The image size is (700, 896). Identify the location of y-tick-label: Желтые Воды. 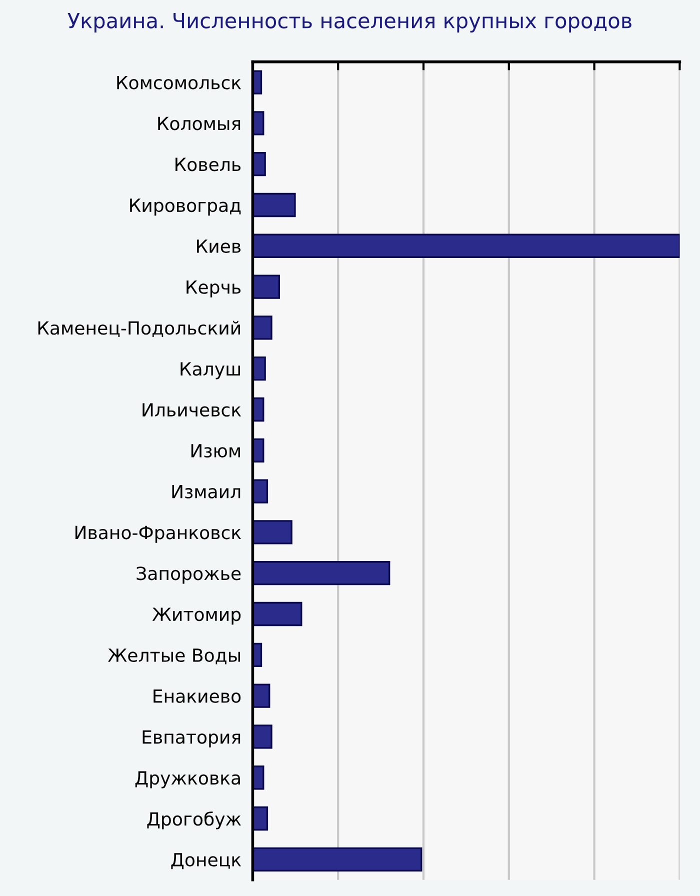
(174, 656).